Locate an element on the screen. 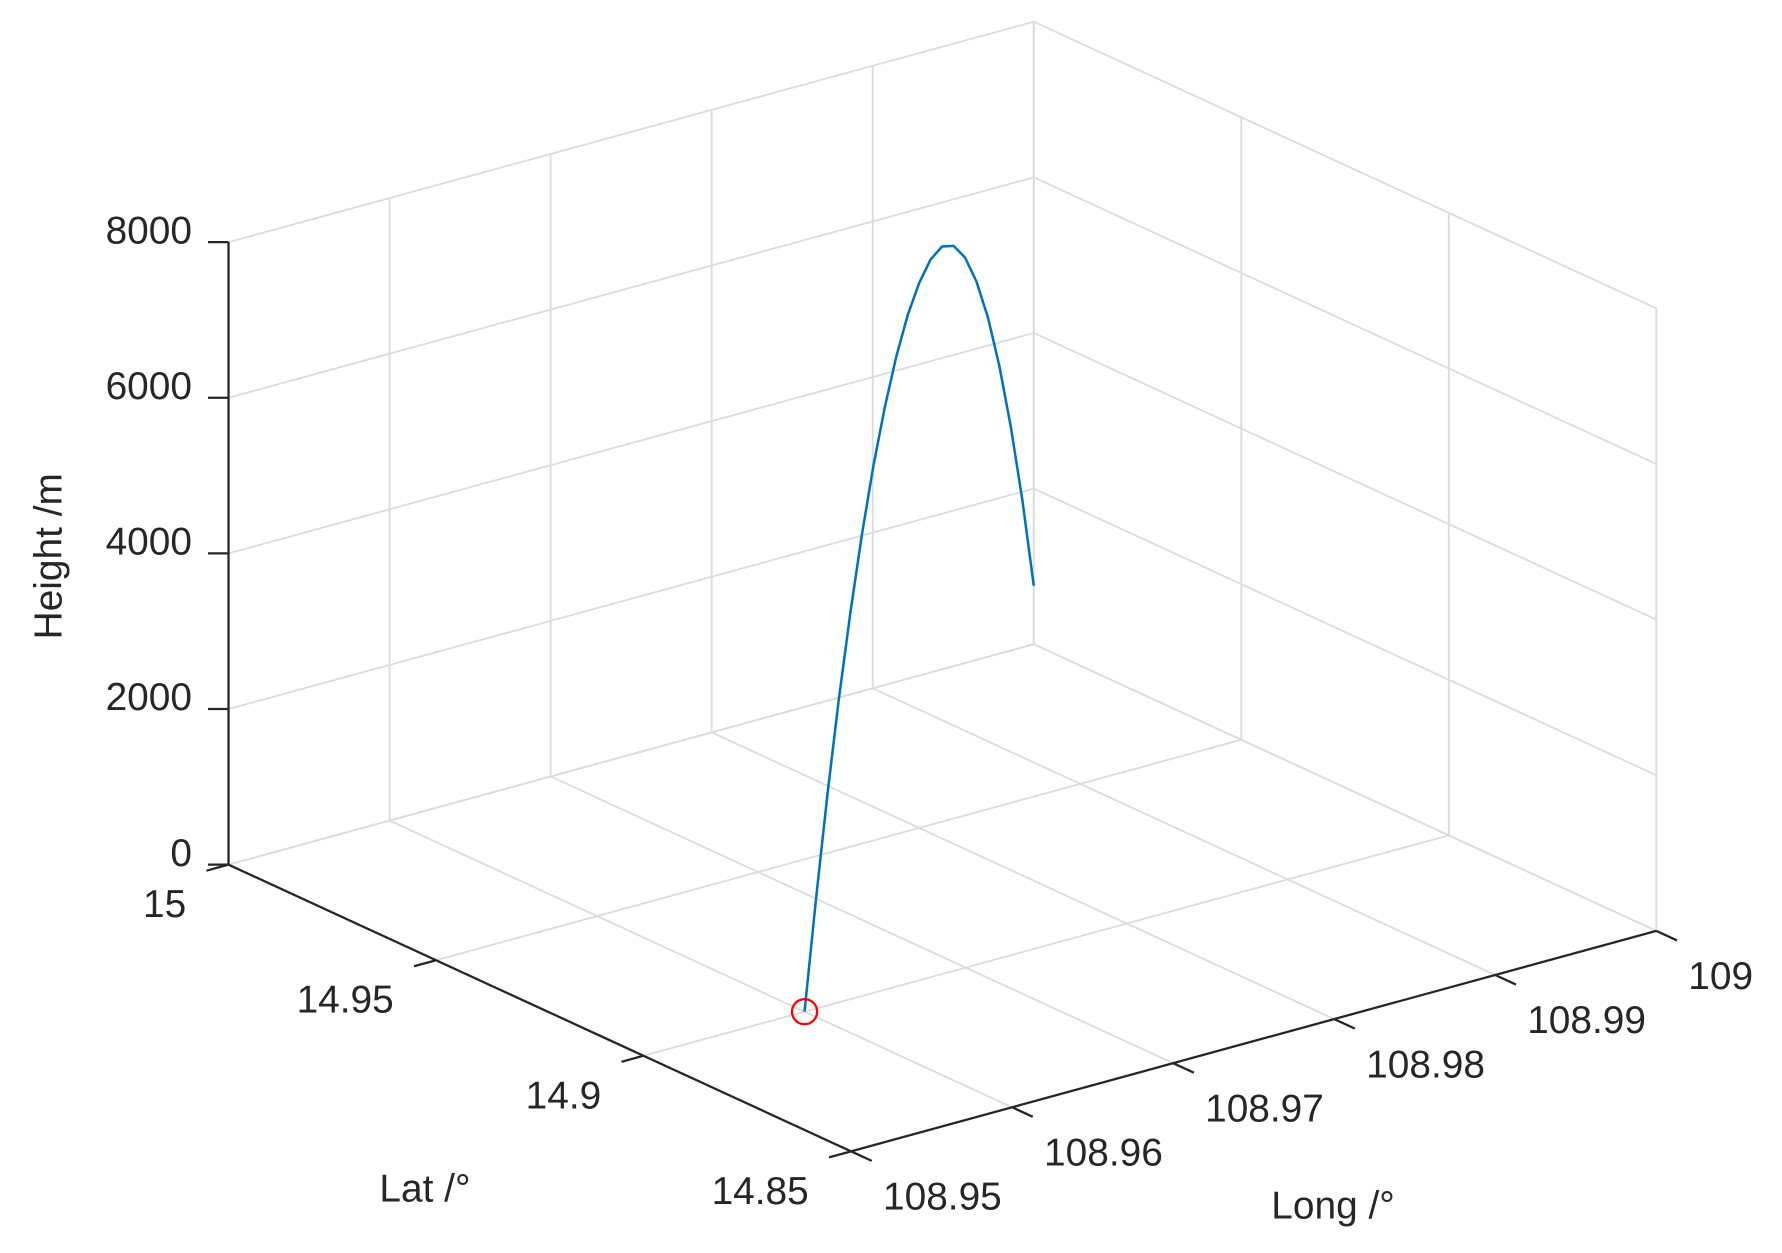 This screenshot has width=1782, height=1253. y-tick-label: 14.85 is located at coordinates (760, 1191).